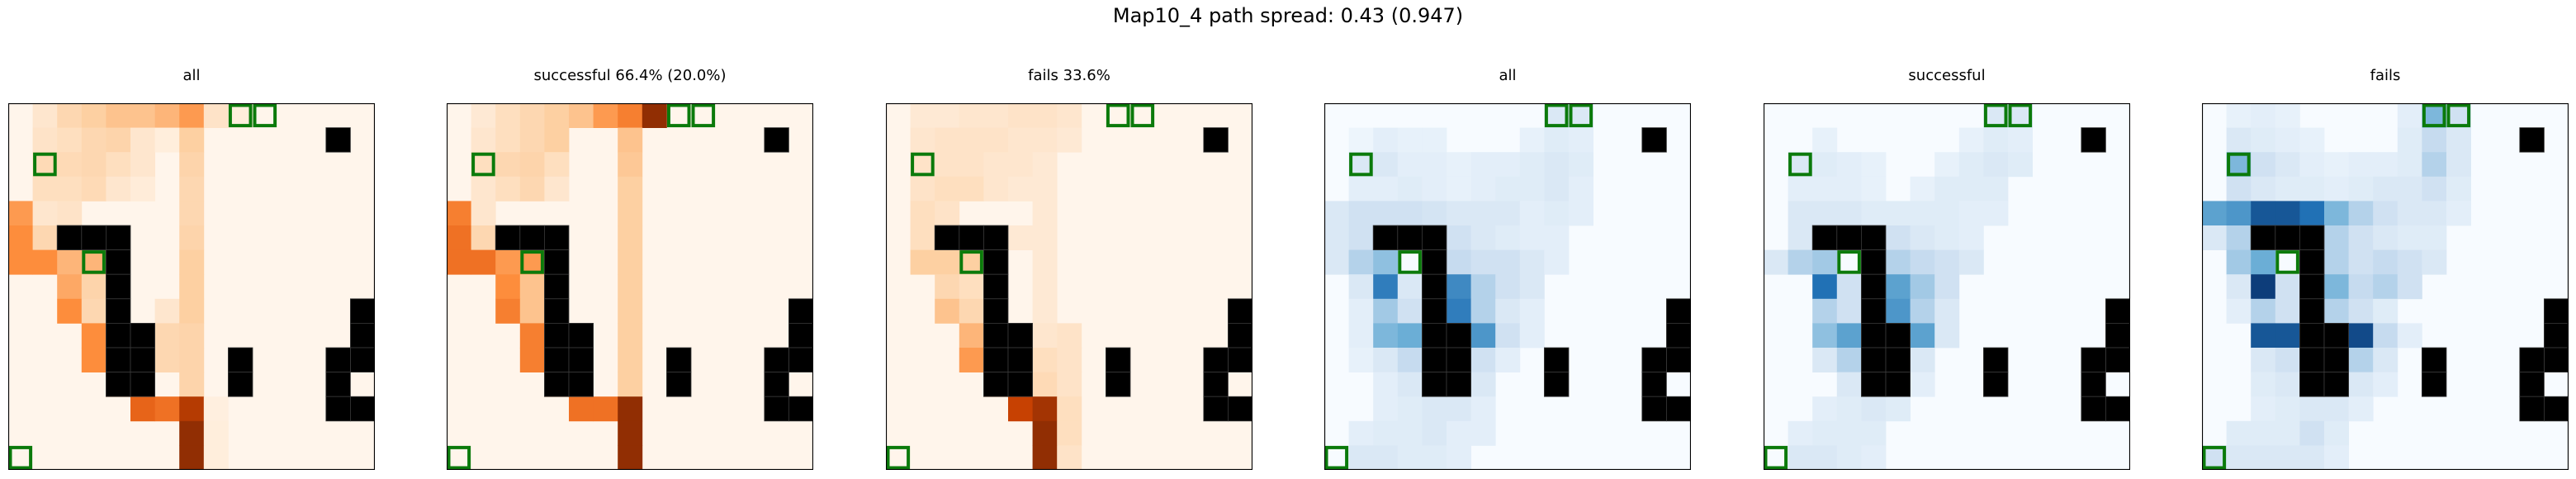  Describe the element at coordinates (2385, 273) in the screenshot. I see `heatmap-panel-fails-blue: fails` at that location.